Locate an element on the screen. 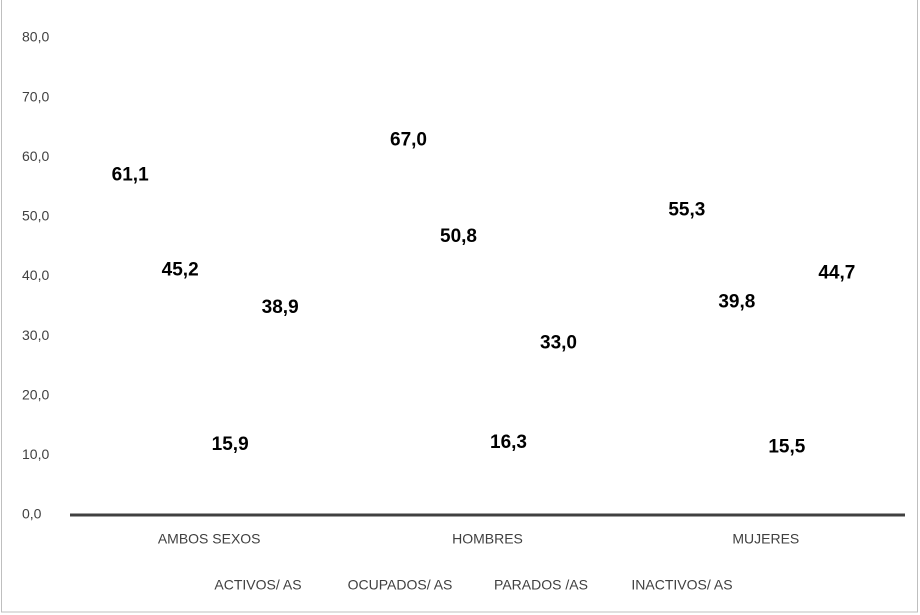  value-label: 55,3 is located at coordinates (686, 209).